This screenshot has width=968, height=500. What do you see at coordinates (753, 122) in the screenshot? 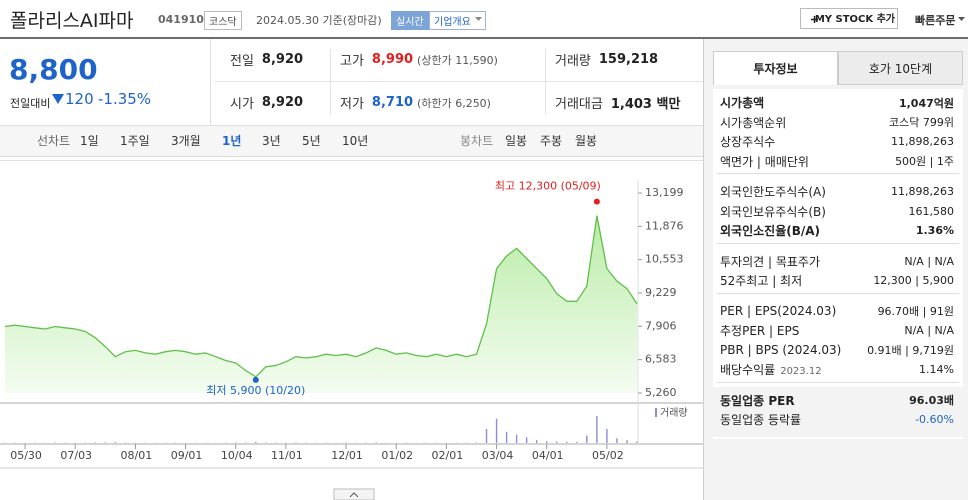
I see `info-label: 시가총액순위` at bounding box center [753, 122].